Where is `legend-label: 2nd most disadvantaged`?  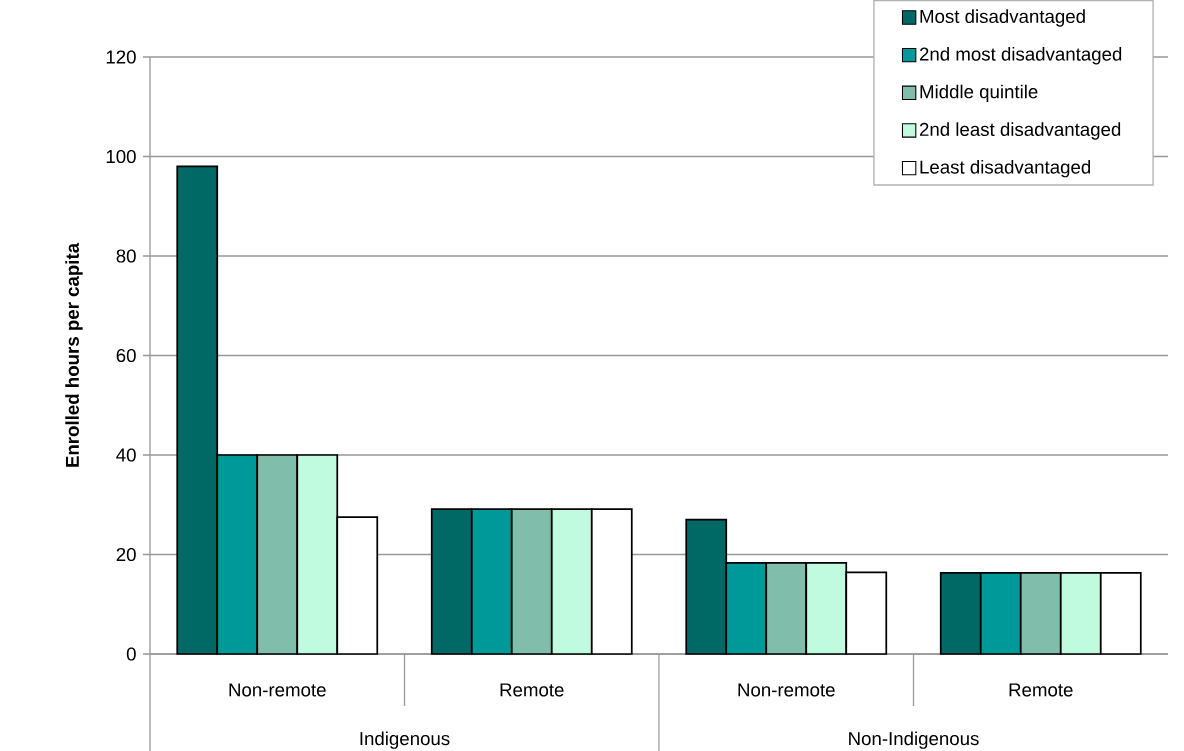 legend-label: 2nd most disadvantaged is located at coordinates (1020, 55).